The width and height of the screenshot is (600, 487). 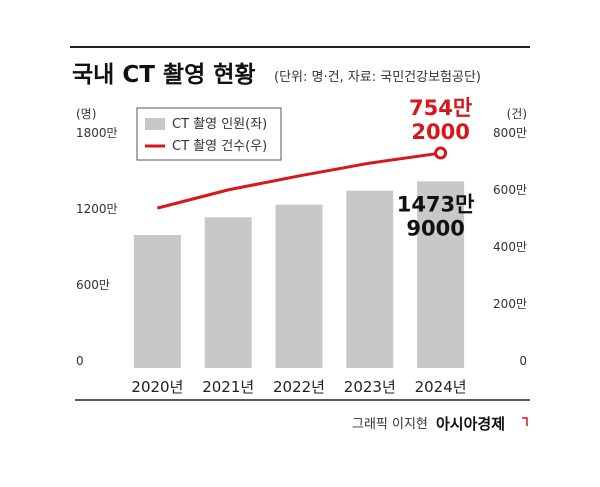 What do you see at coordinates (523, 361) in the screenshot?
I see `y2-tick-label: 0` at bounding box center [523, 361].